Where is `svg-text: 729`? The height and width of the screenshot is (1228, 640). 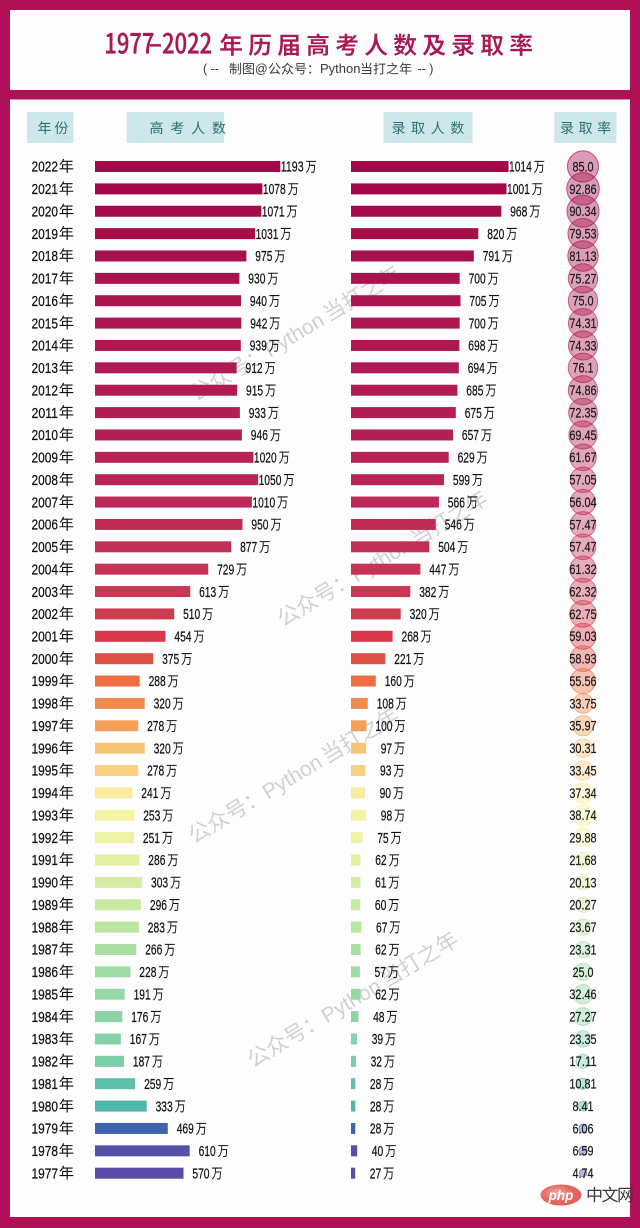 svg-text: 729 is located at coordinates (225, 570).